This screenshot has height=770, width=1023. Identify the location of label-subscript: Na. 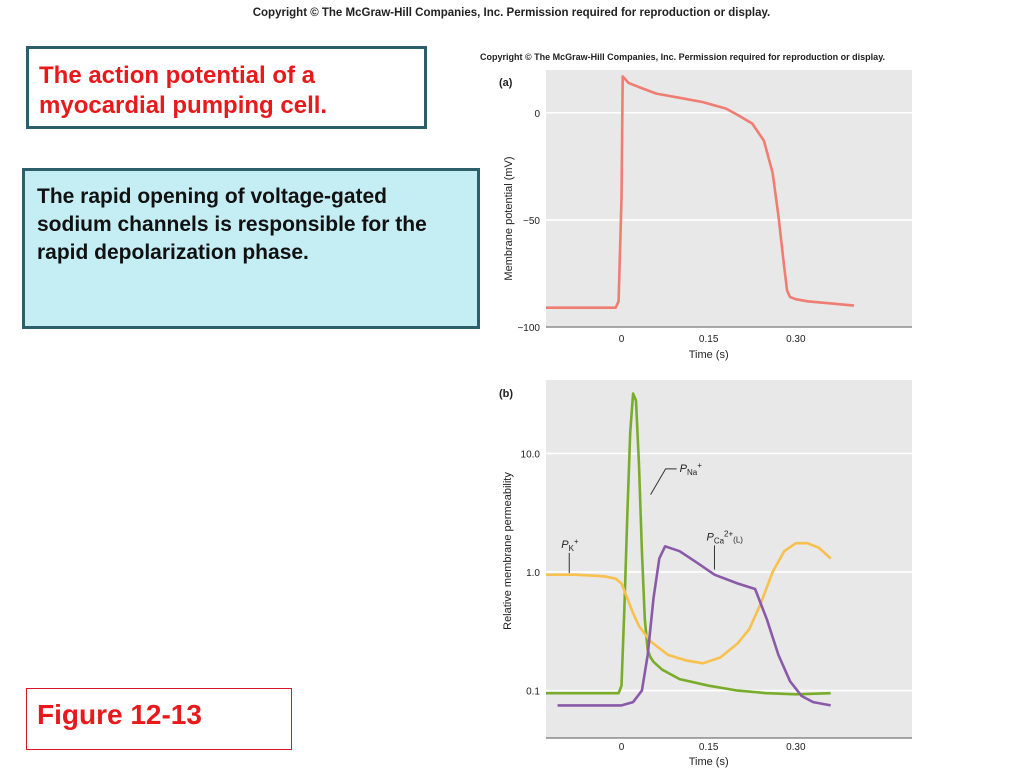
(692, 472).